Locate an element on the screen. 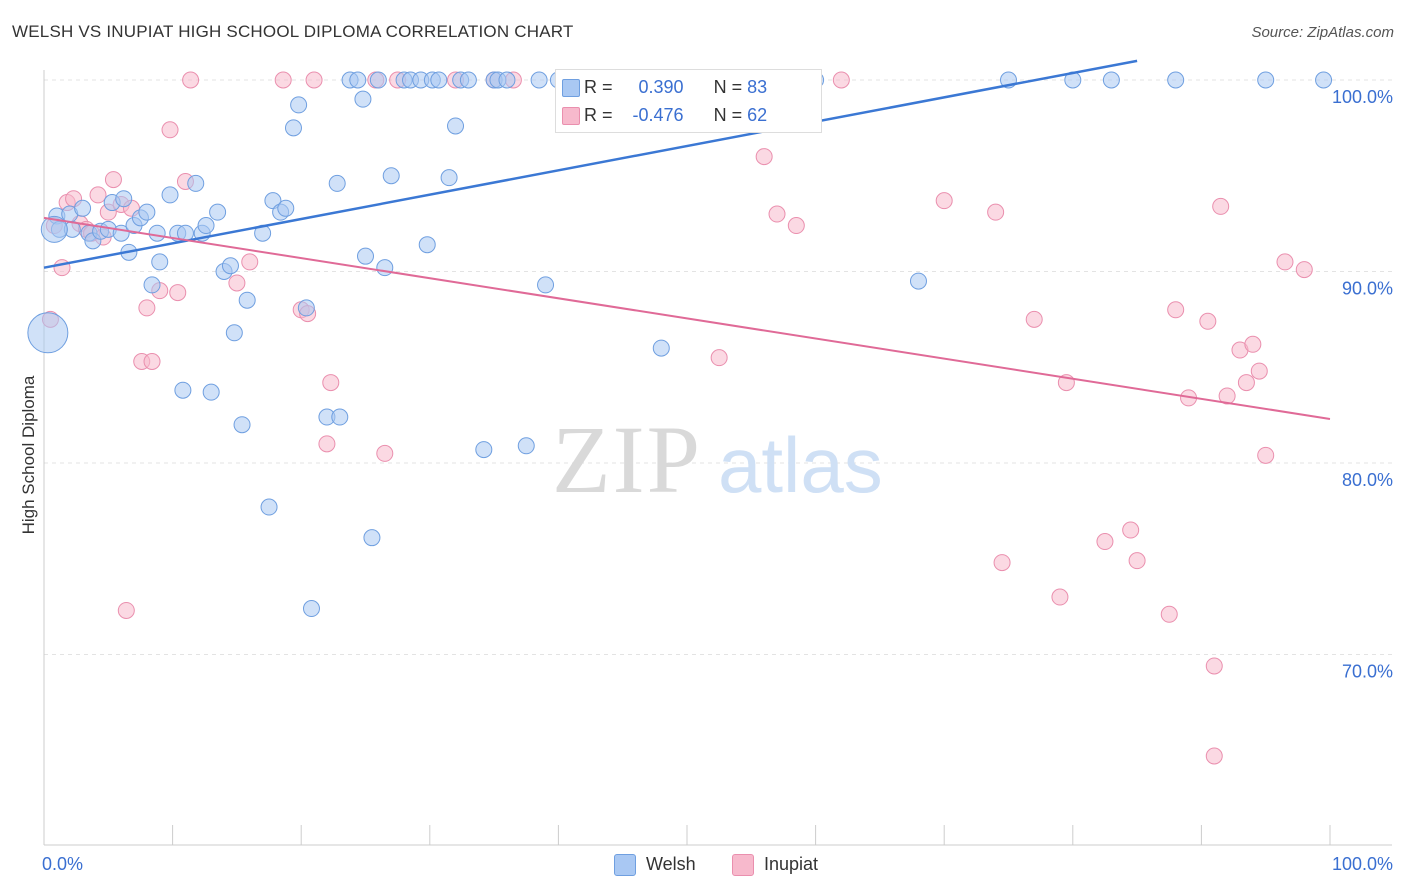 The image size is (1406, 892). welsh-swatch is located at coordinates (571, 88).